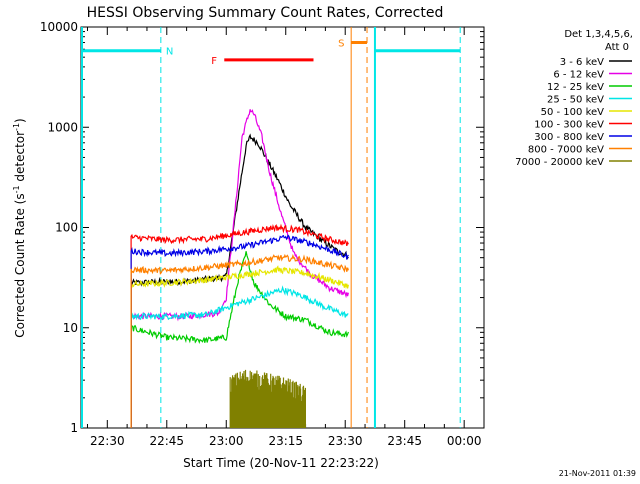 The width and height of the screenshot is (640, 484). What do you see at coordinates (70, 328) in the screenshot?
I see `y-tick-label: 10` at bounding box center [70, 328].